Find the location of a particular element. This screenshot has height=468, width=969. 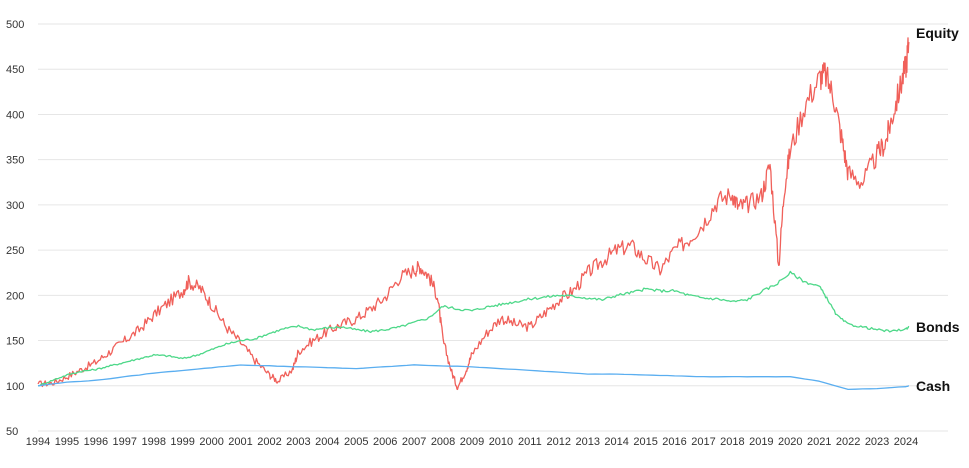

x-tick-label: 2005 is located at coordinates (356, 442).